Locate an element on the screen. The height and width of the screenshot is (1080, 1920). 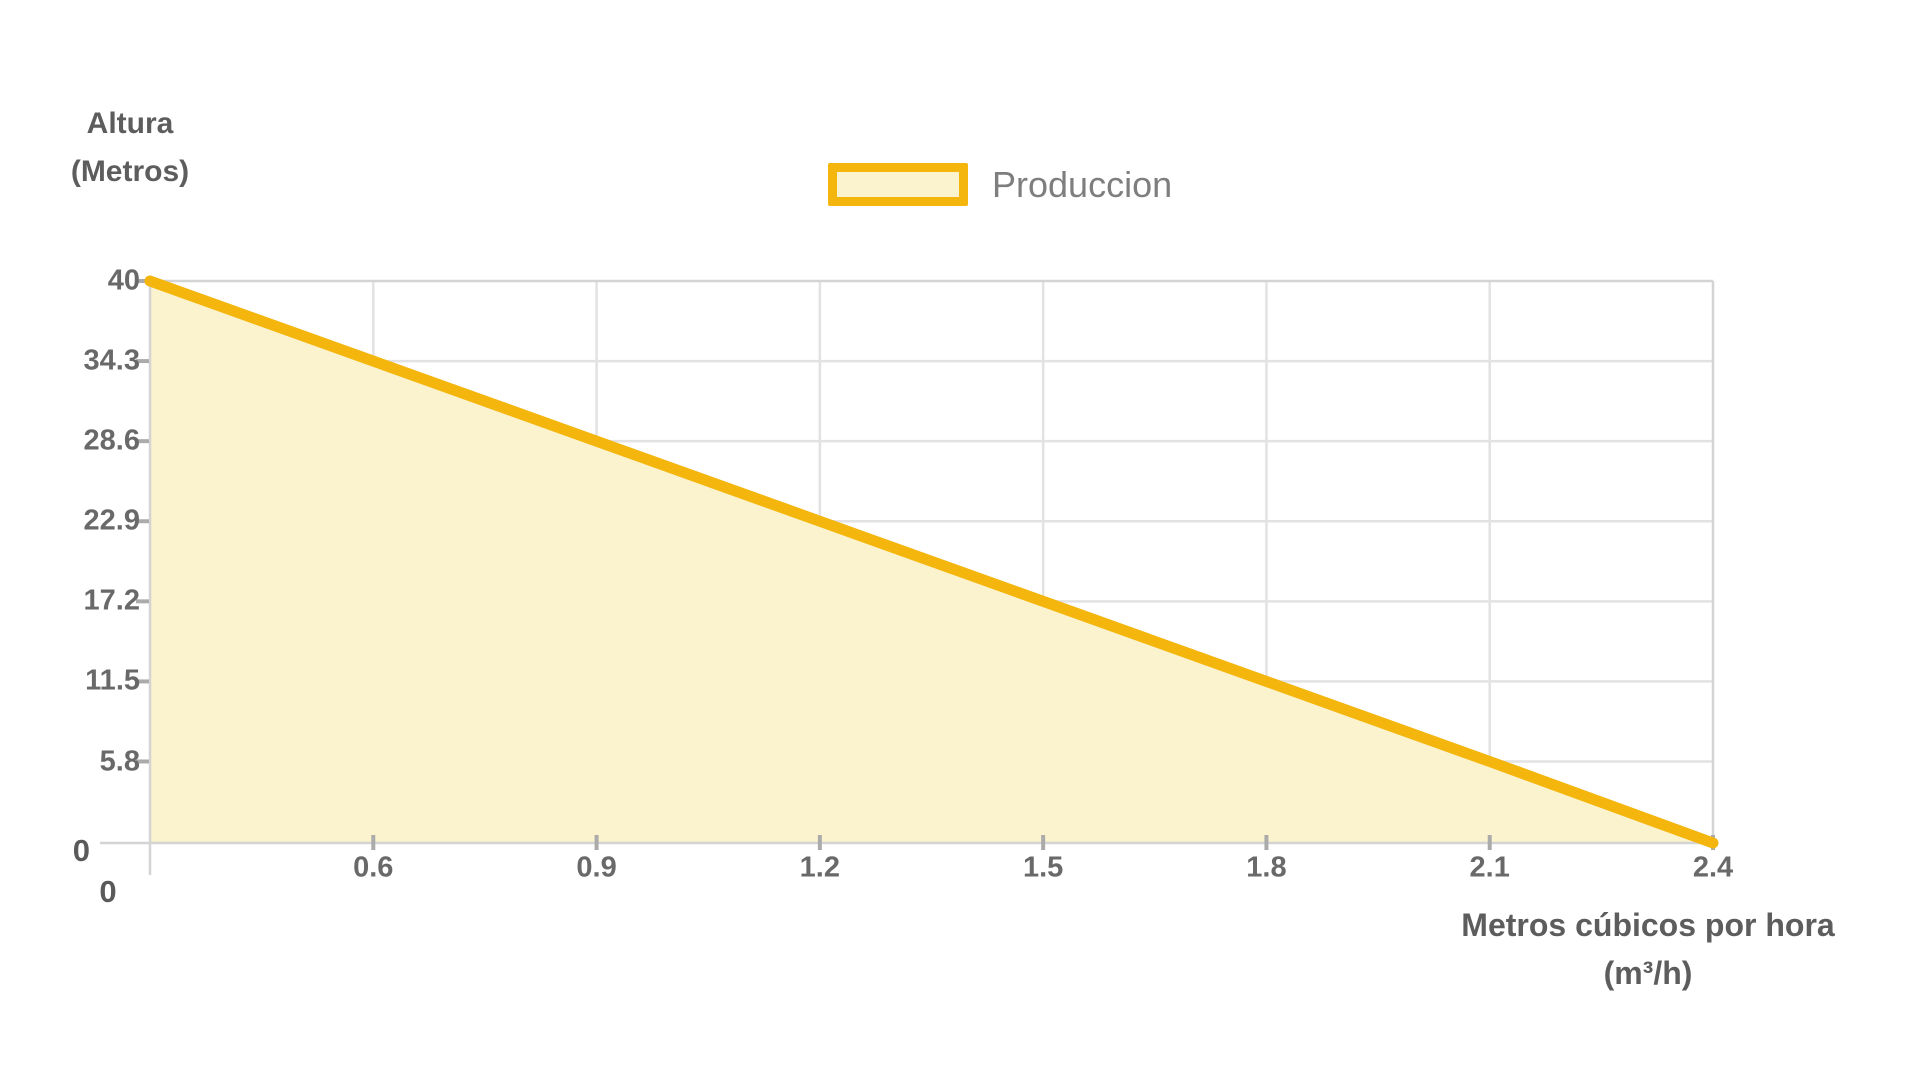
legend-swatch-icon is located at coordinates (898, 184).